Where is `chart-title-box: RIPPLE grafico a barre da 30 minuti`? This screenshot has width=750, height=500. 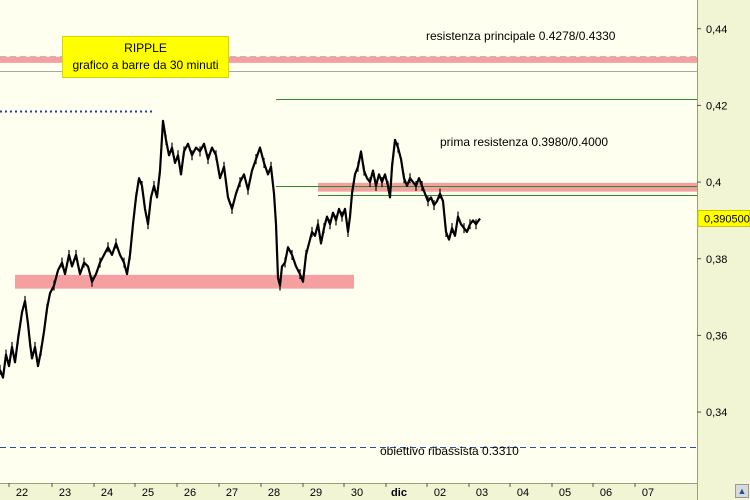 chart-title-box: RIPPLE grafico a barre da 30 minuti is located at coordinates (145, 57).